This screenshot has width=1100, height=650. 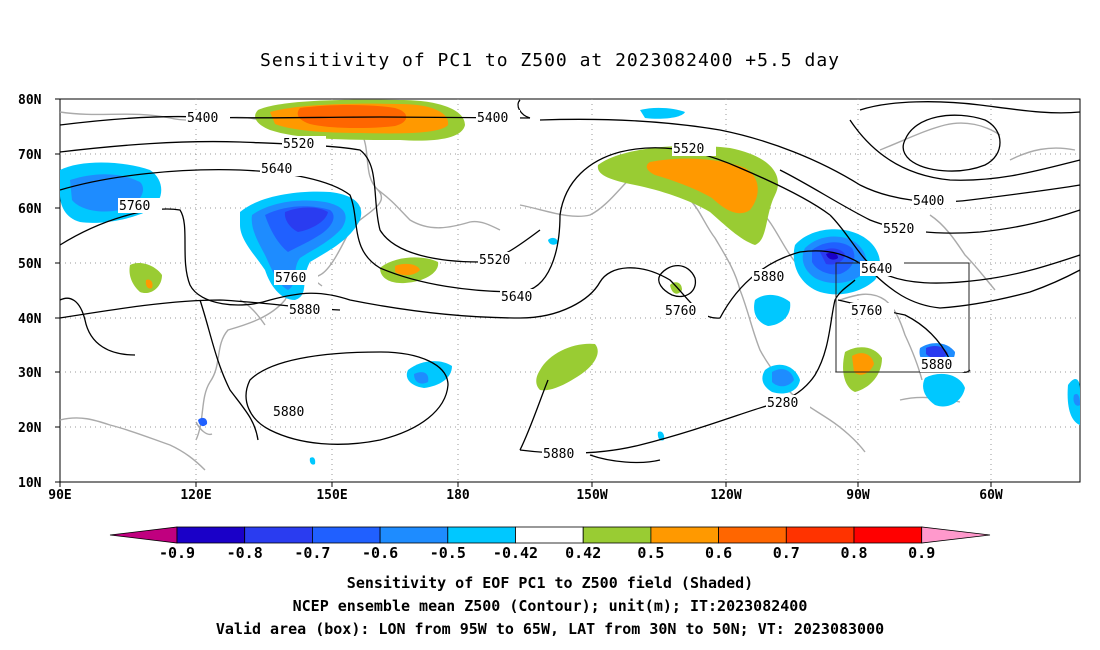 What do you see at coordinates (177, 553) in the screenshot?
I see `colorbar-label: -0.9` at bounding box center [177, 553].